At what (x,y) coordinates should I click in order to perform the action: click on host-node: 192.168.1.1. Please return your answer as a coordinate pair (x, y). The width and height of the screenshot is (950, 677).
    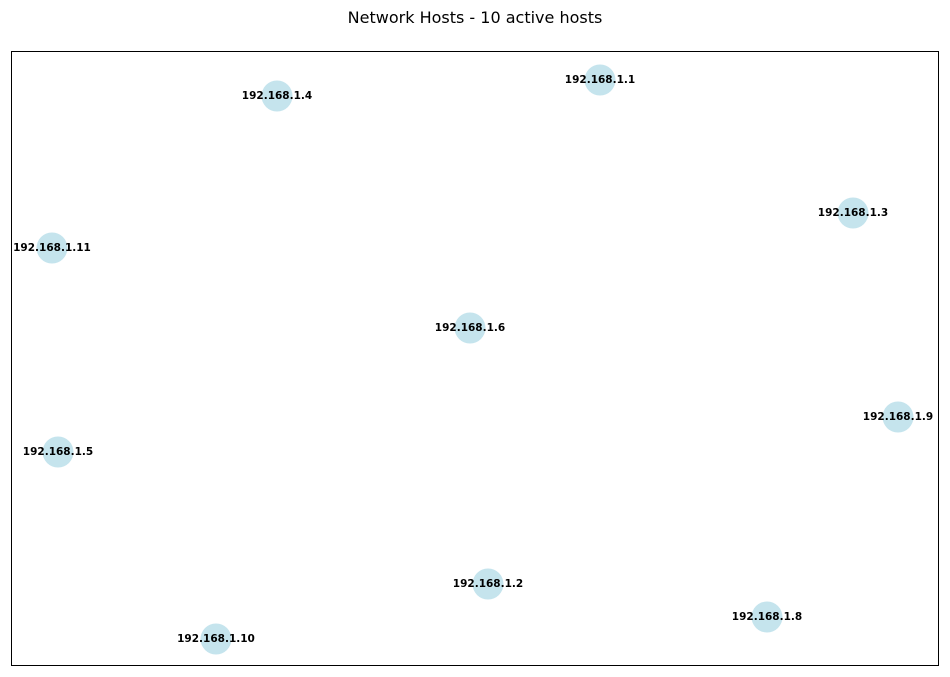
    Looking at the image, I should click on (600, 80).